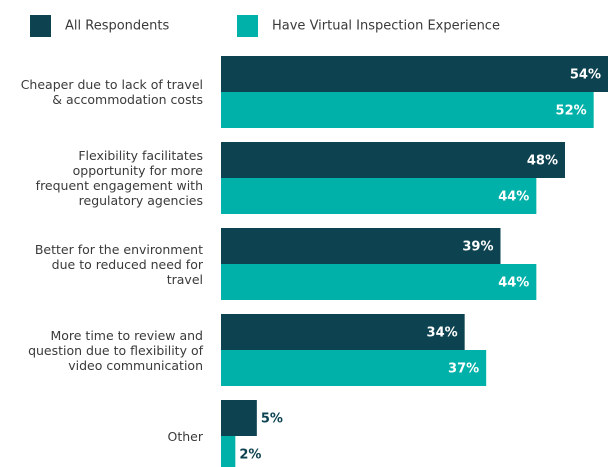  Describe the element at coordinates (117, 26) in the screenshot. I see `legend-label: All Respondents` at that location.